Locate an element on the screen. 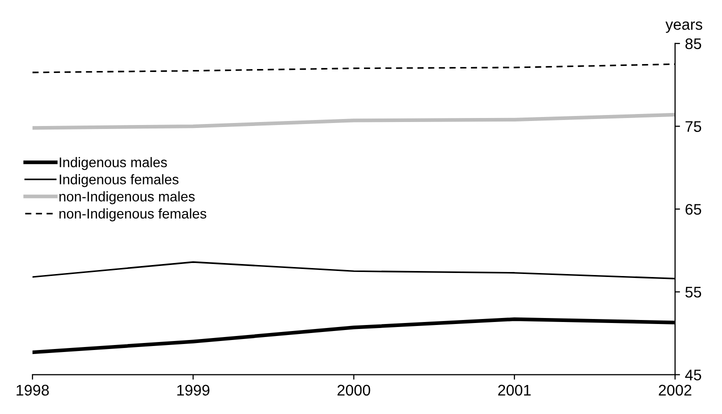  x-tick-label: 2002 is located at coordinates (675, 390).